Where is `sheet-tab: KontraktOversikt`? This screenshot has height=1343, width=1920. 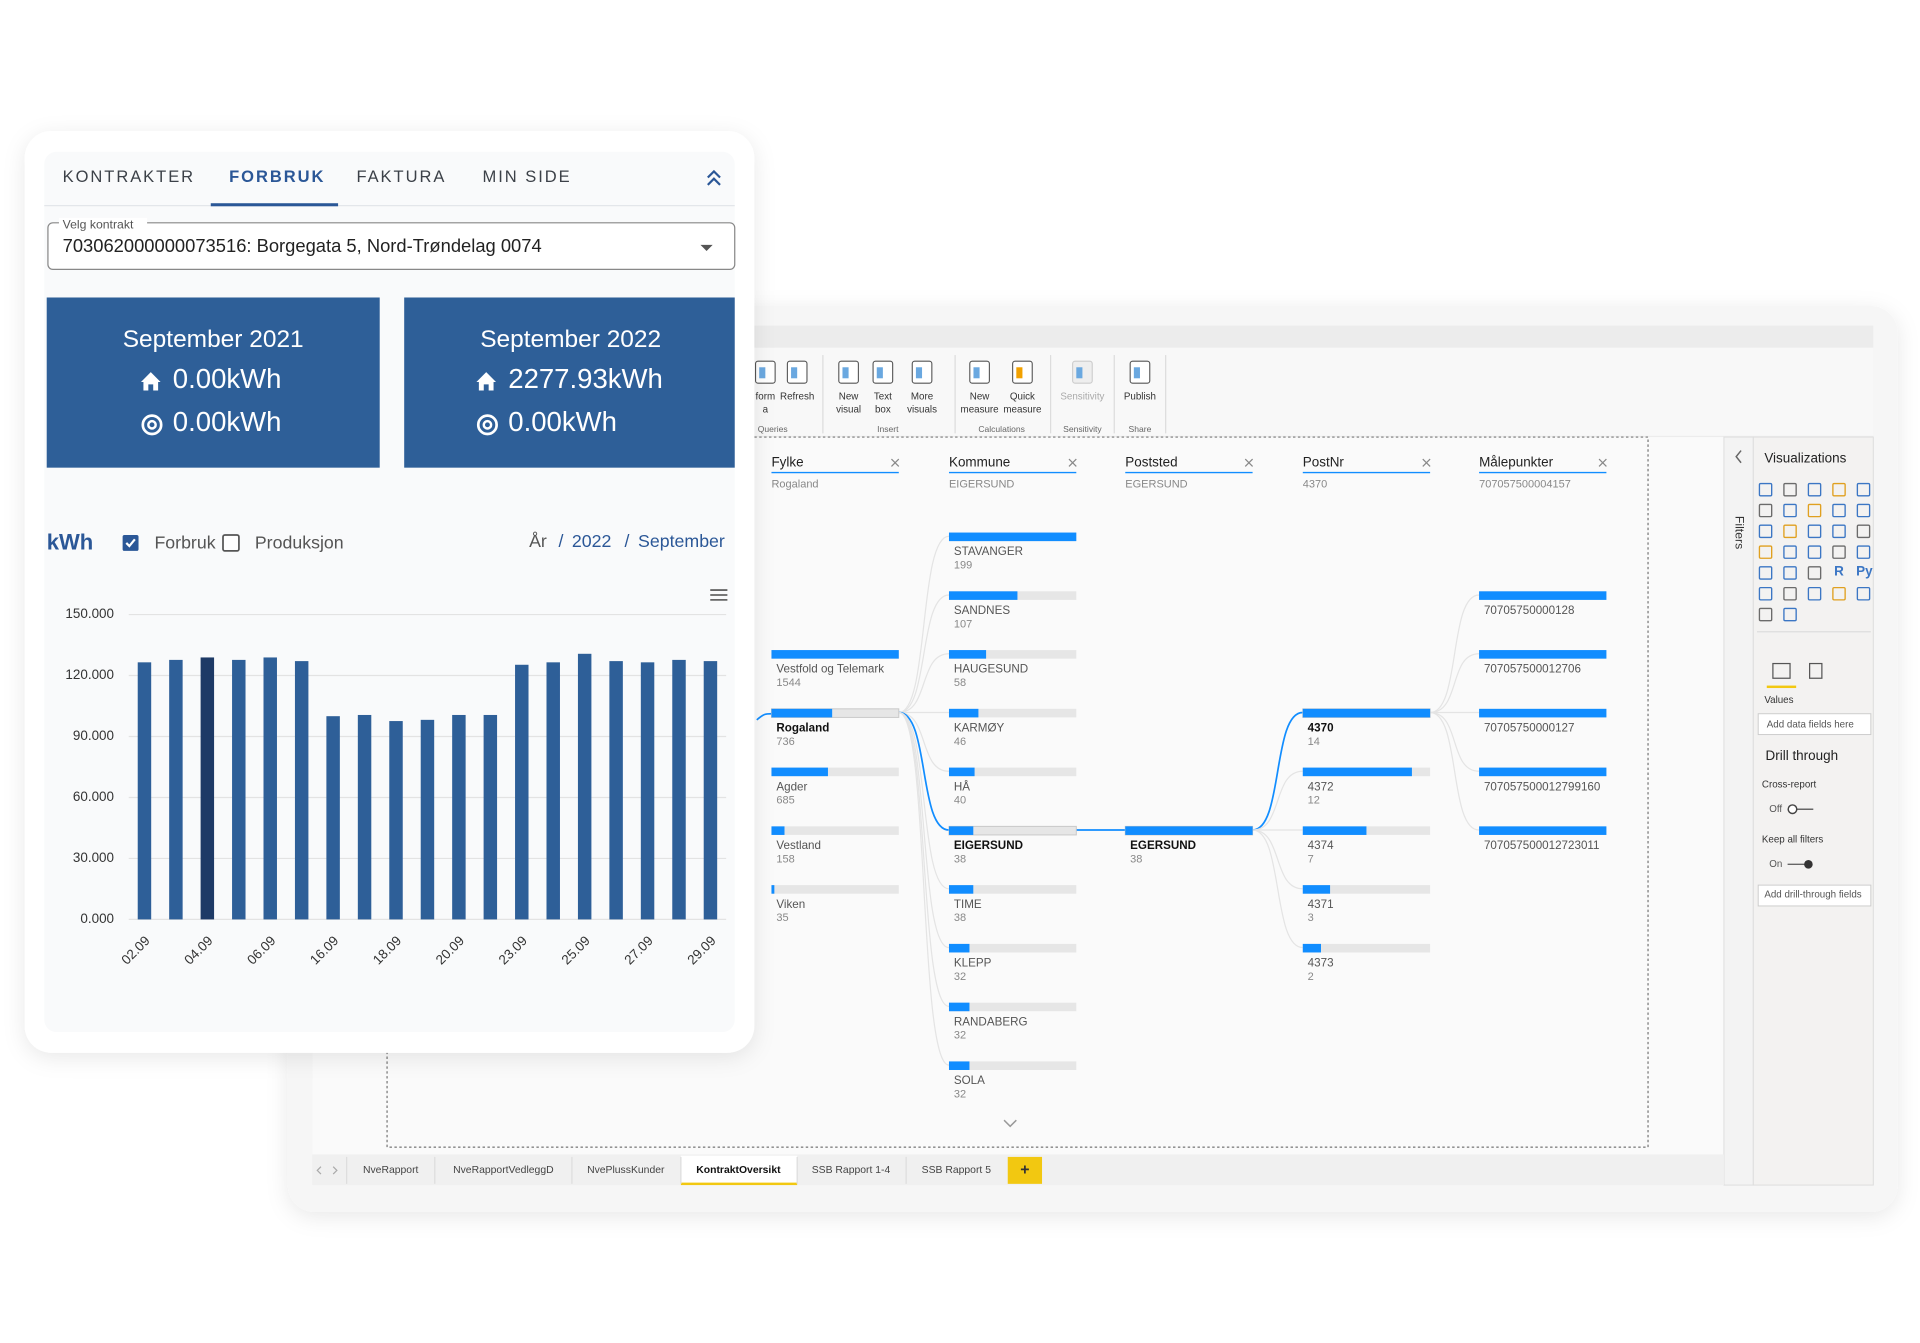
sheet-tab: KontraktOversikt is located at coordinates (738, 1170).